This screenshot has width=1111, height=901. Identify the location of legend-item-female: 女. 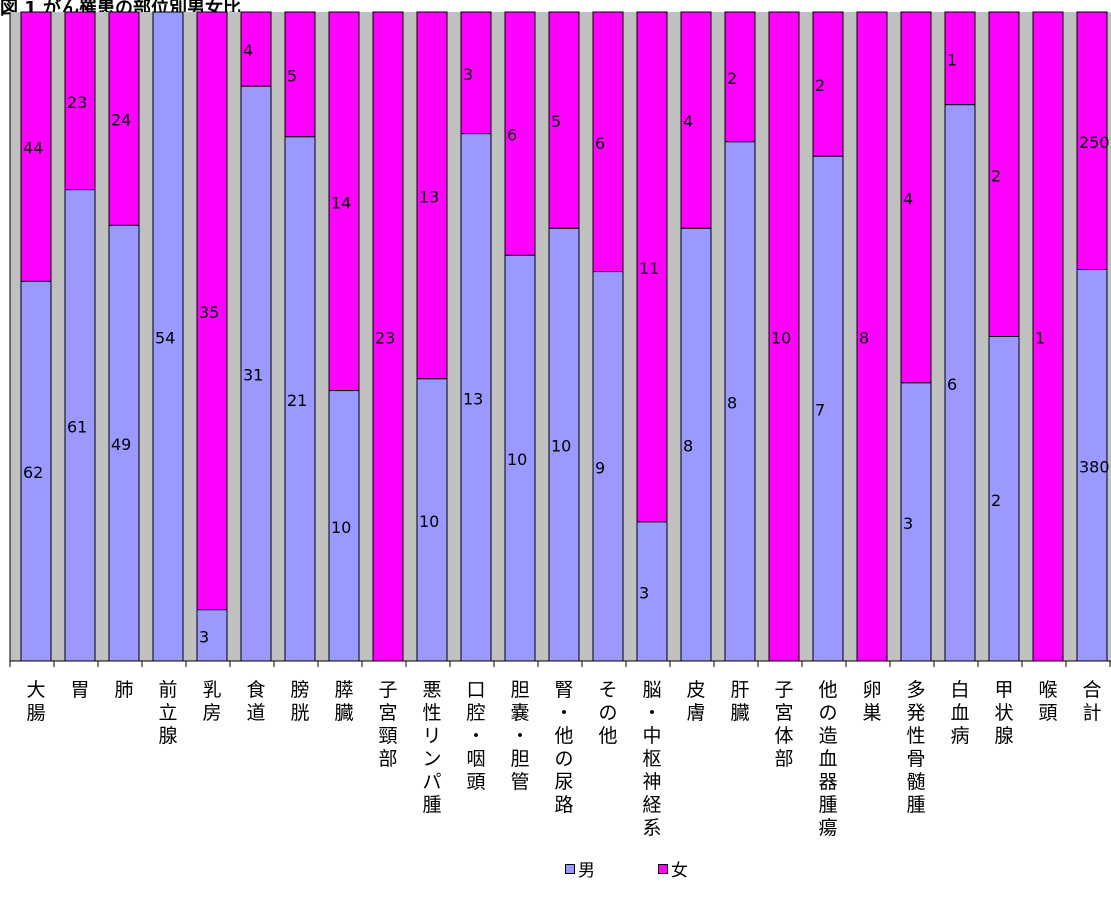
(673, 868).